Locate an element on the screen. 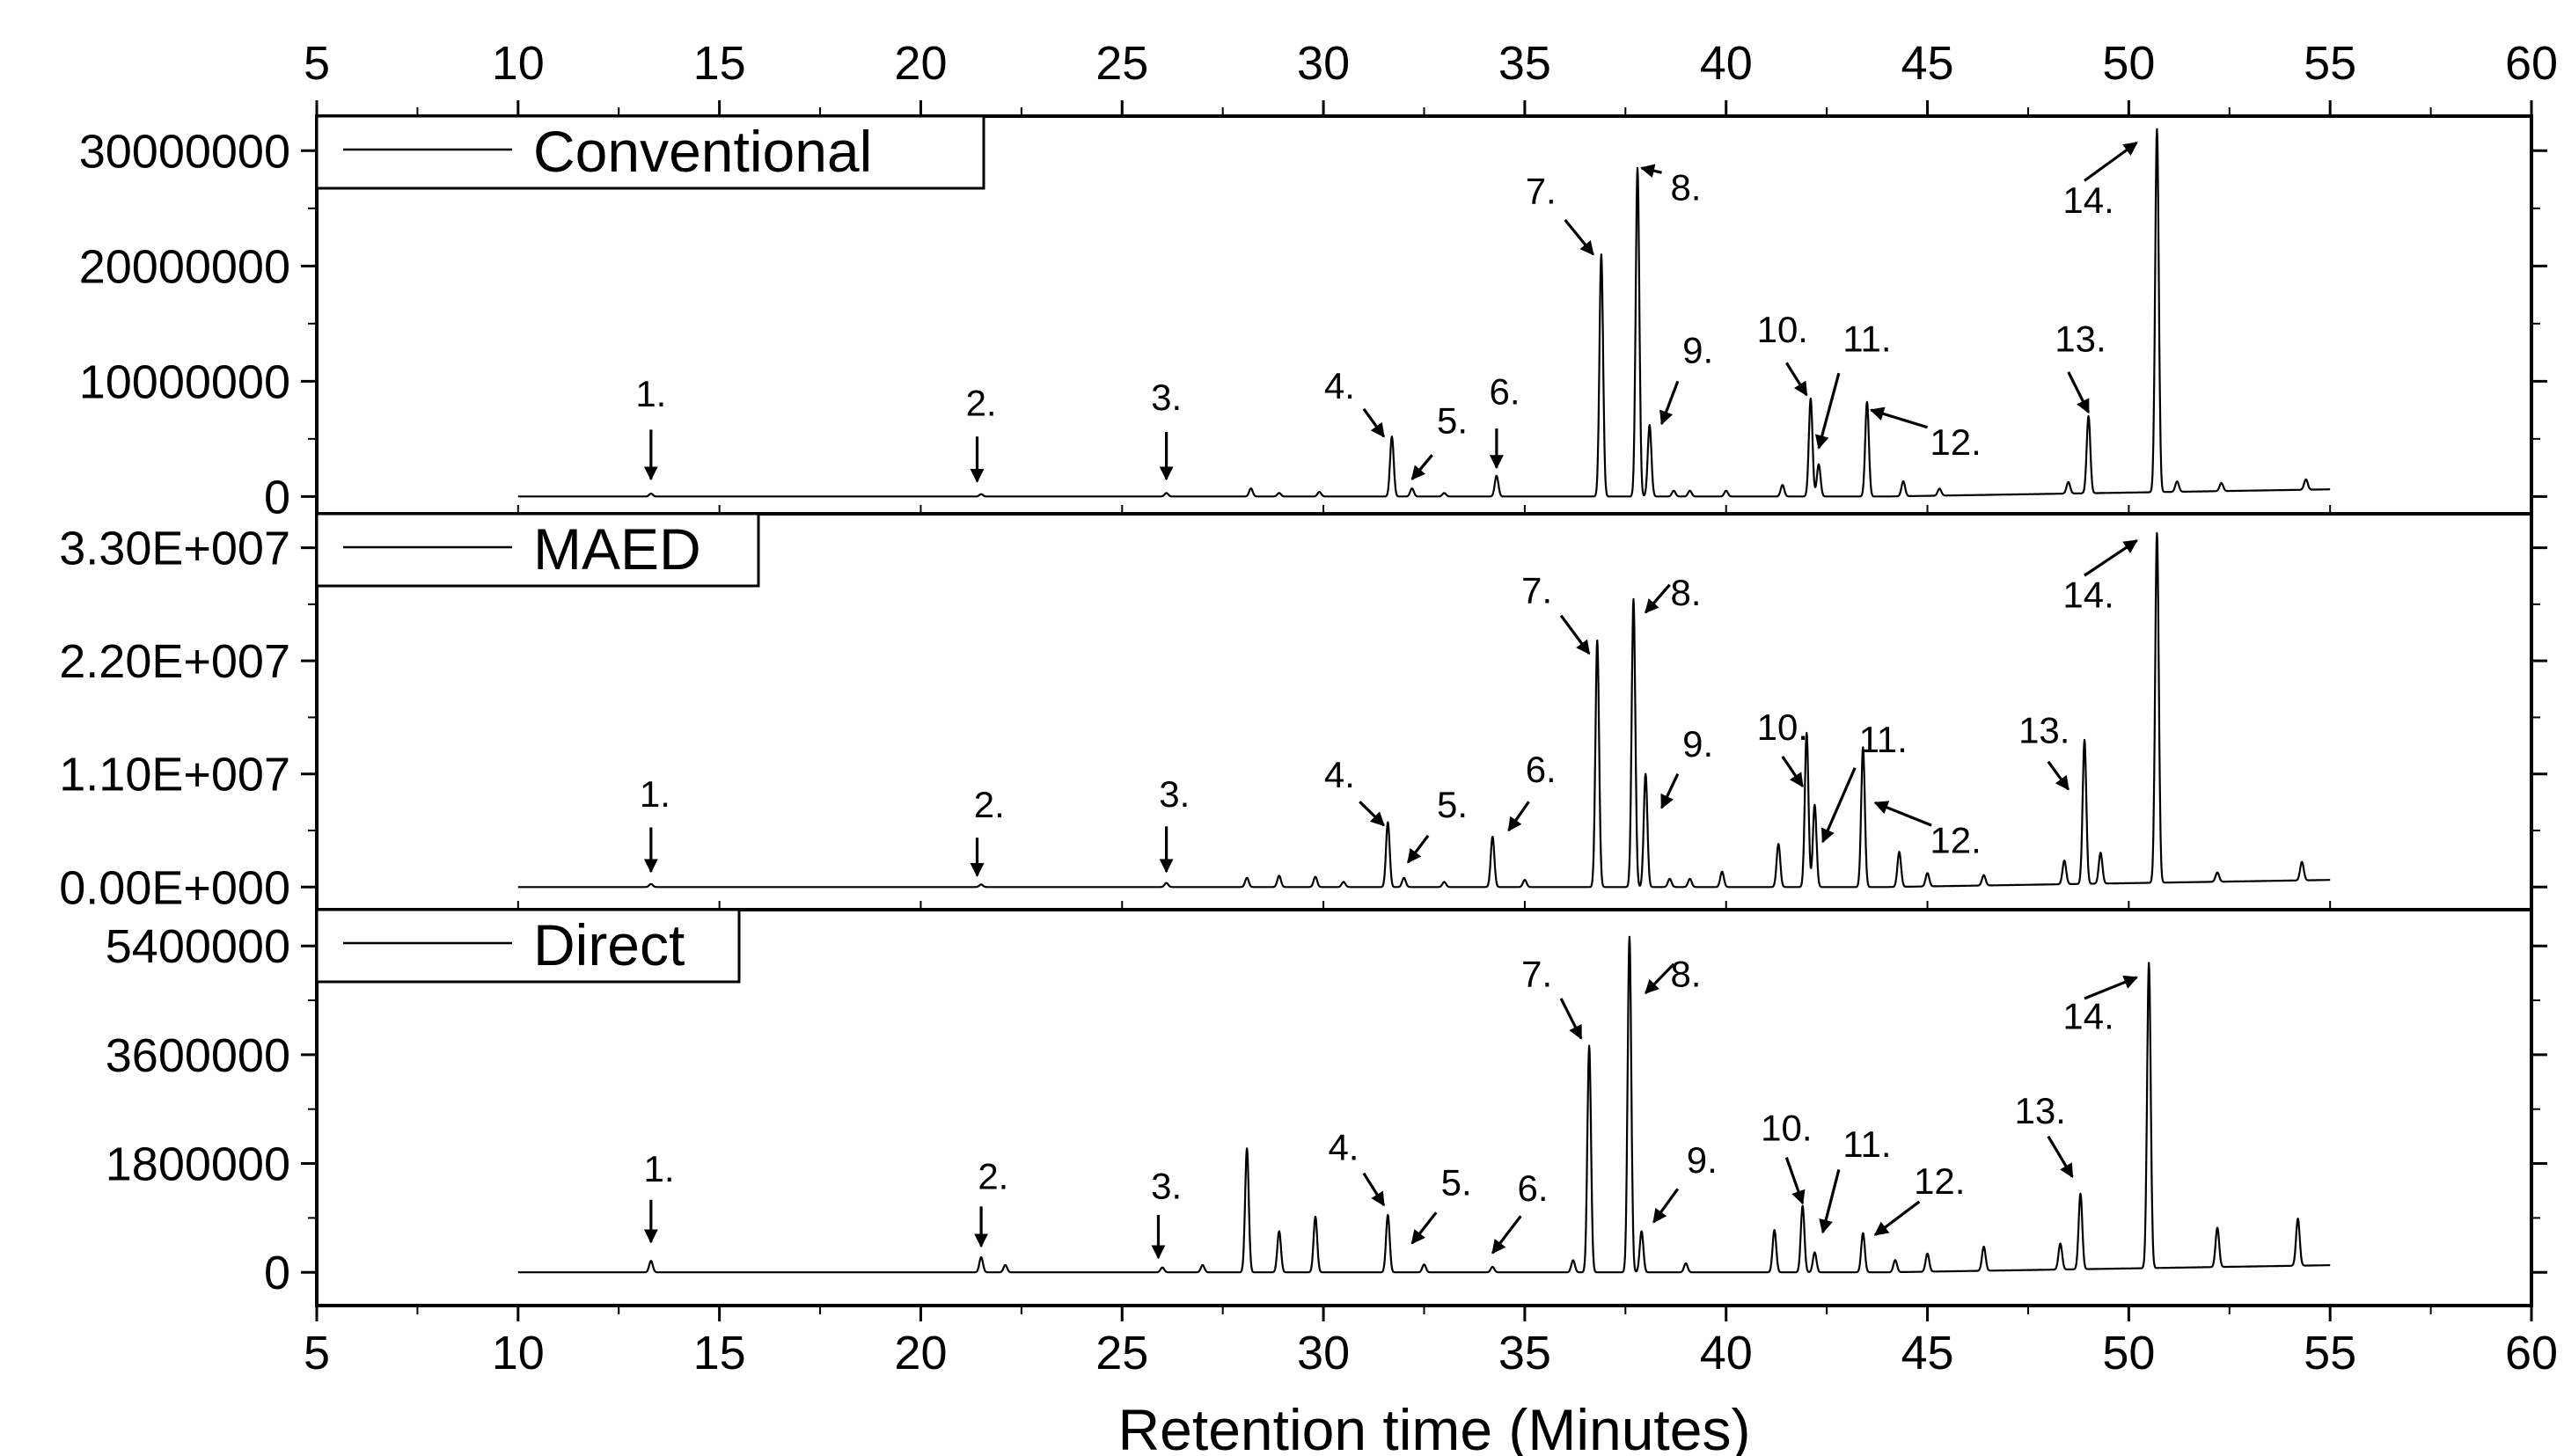  y-tick-label: 3.30E+007 is located at coordinates (174, 549).